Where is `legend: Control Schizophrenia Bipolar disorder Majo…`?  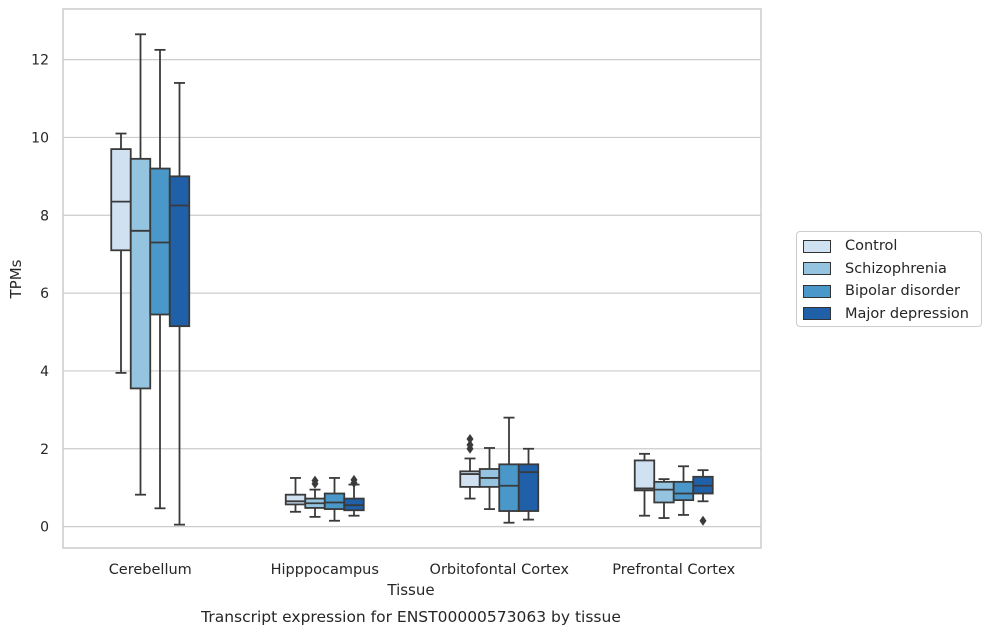 legend: Control Schizophrenia Bipolar disorder Majo… is located at coordinates (889, 279).